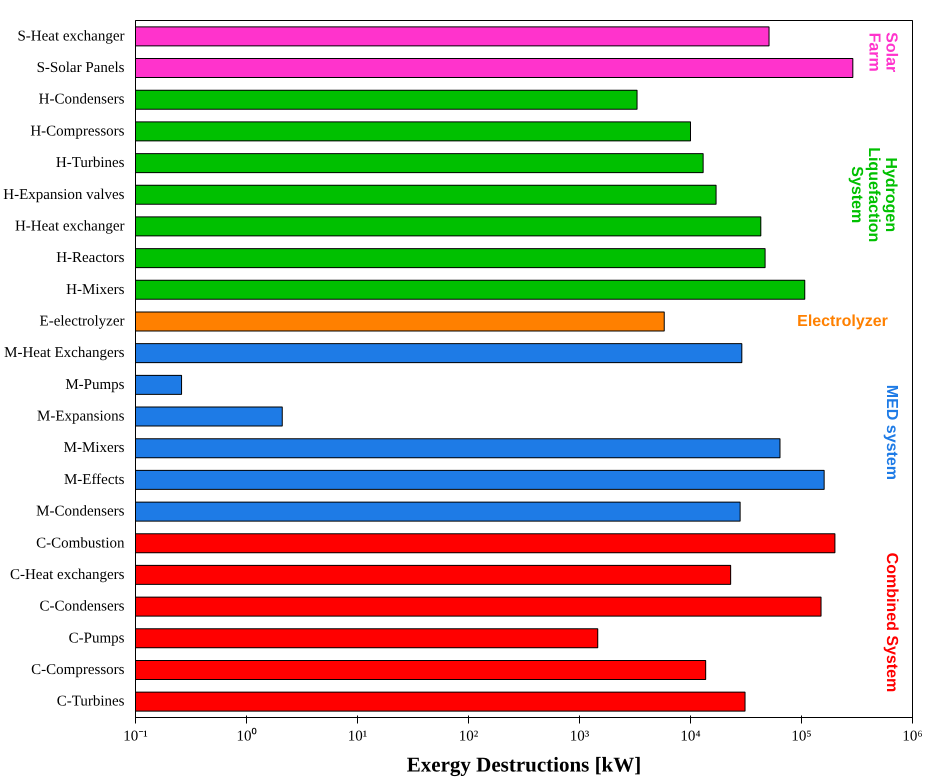  What do you see at coordinates (95, 290) in the screenshot?
I see `y-tick-label: H-Mixers` at bounding box center [95, 290].